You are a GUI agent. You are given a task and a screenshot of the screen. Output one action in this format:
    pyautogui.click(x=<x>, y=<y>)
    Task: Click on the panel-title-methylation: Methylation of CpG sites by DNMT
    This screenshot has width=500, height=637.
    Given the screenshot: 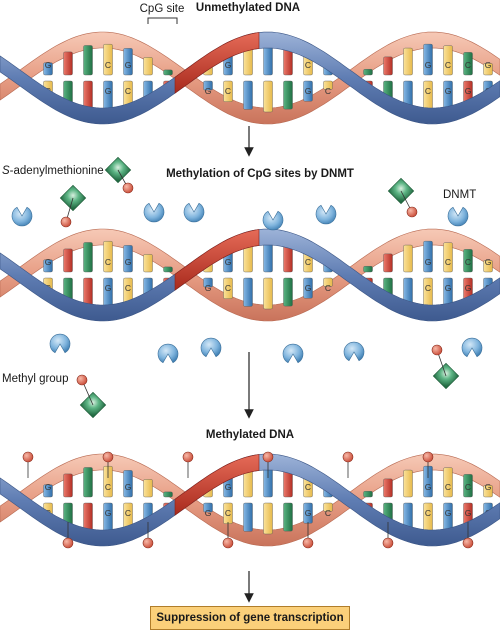 What is the action you would take?
    pyautogui.click(x=260, y=174)
    